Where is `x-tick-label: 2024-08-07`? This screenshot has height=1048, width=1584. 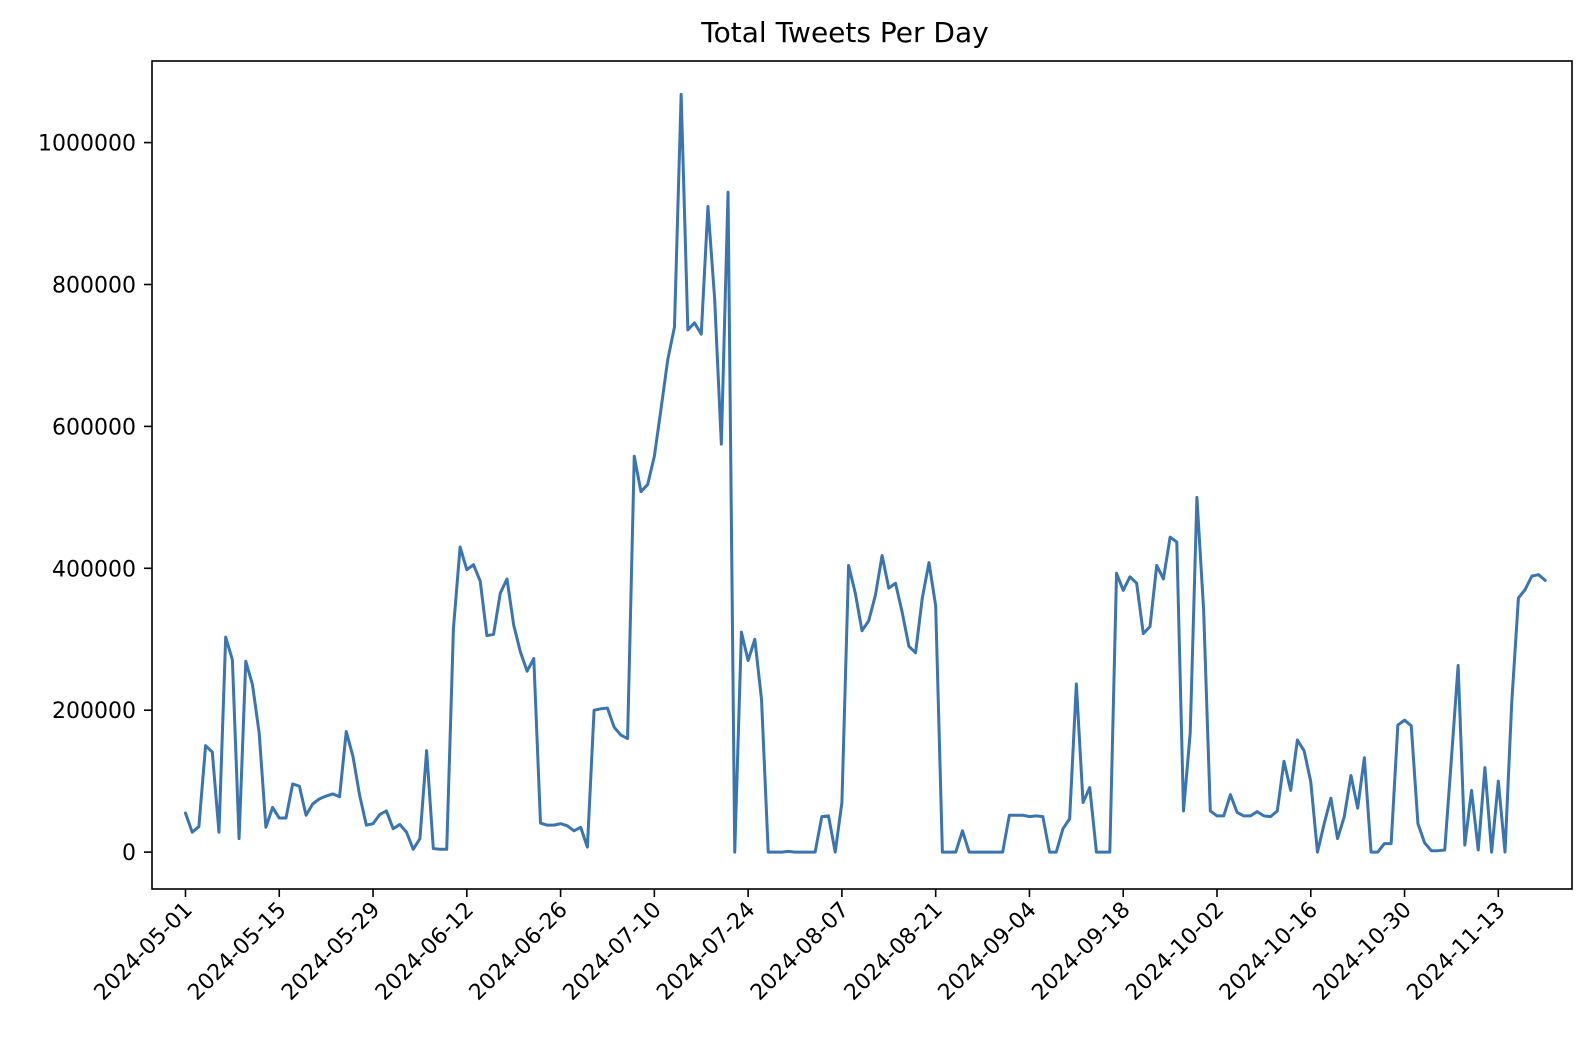
x-tick-label: 2024-08-07 is located at coordinates (800, 952).